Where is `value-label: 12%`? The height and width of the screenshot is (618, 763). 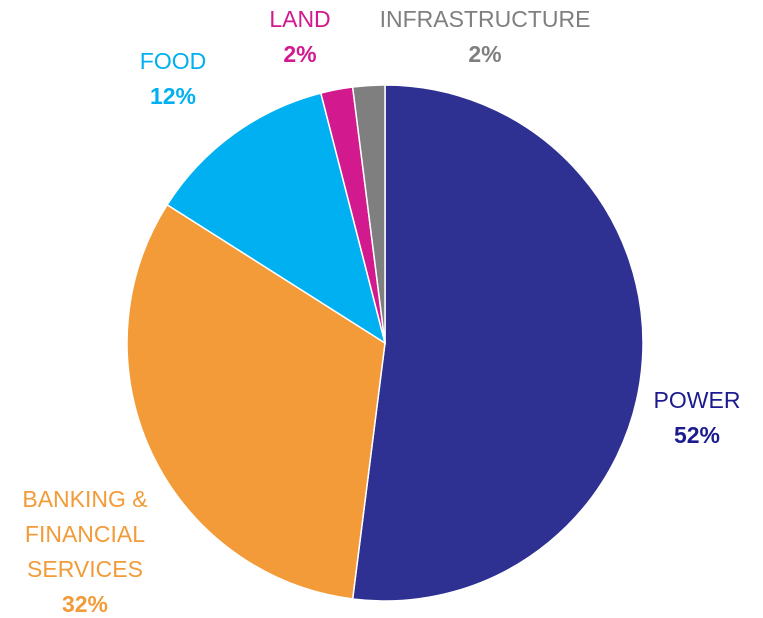
value-label: 12% is located at coordinates (173, 96).